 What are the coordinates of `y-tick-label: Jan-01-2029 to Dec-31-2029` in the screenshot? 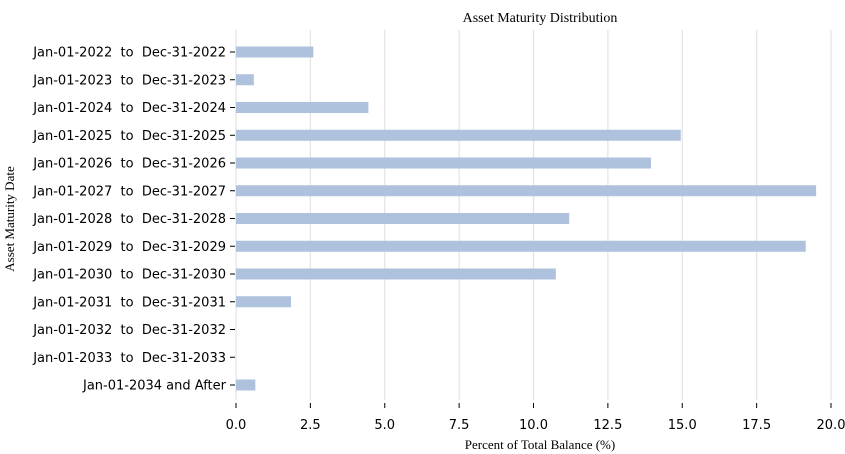 It's located at (129, 247).